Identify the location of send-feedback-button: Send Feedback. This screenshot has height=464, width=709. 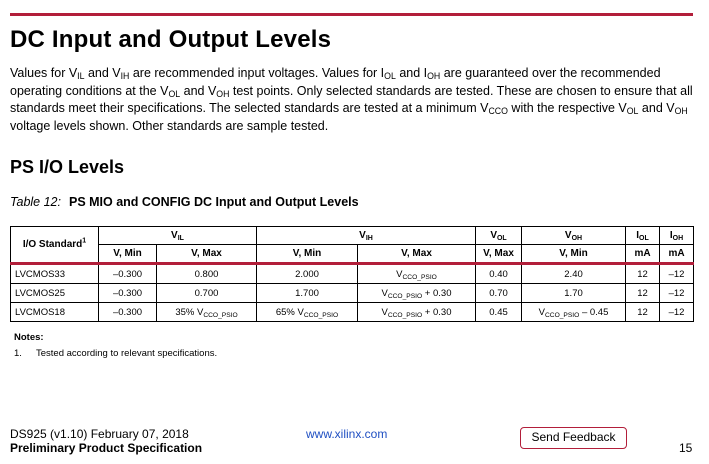
(573, 438).